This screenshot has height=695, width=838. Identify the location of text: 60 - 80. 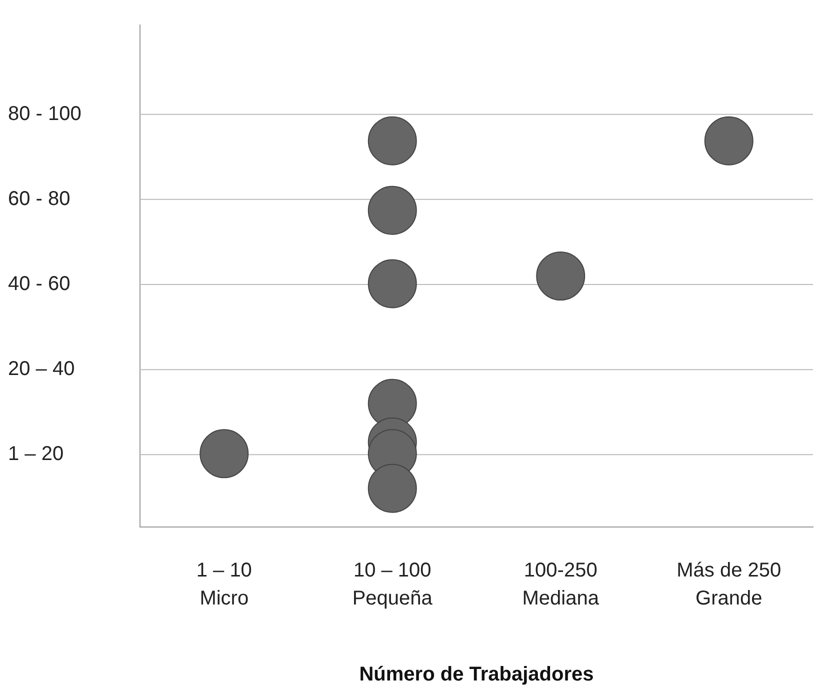
(39, 199).